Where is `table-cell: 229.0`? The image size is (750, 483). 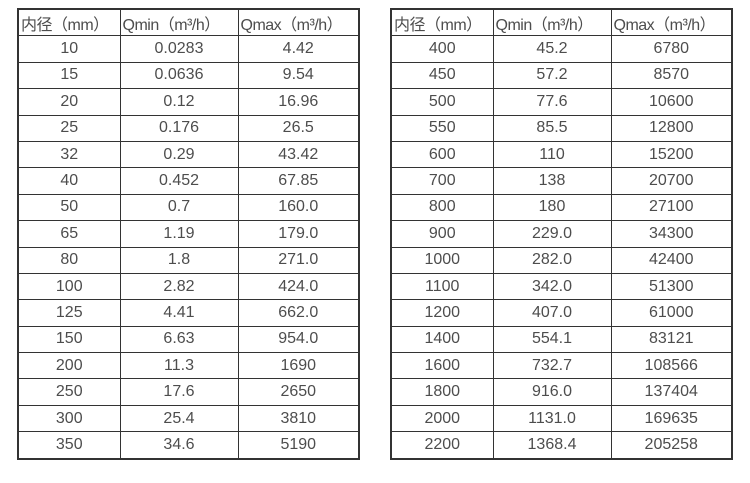
table-cell: 229.0 is located at coordinates (552, 234).